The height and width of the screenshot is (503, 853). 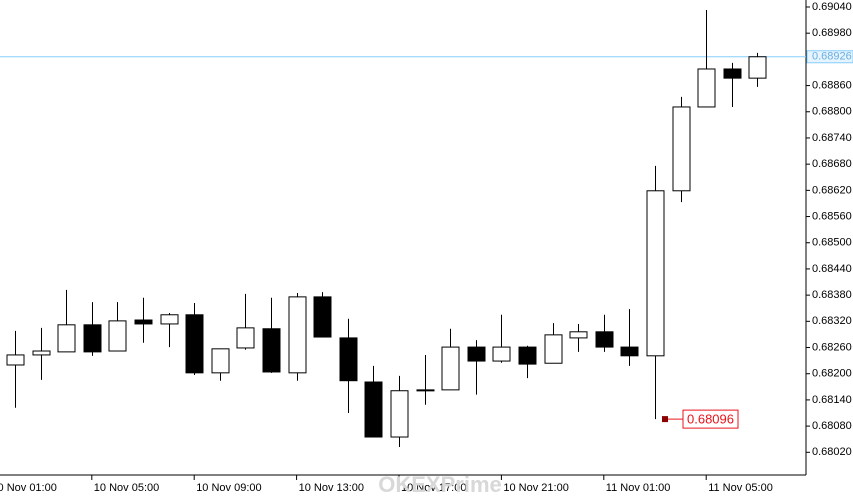 I want to click on price-label: 0.68926, so click(x=832, y=57).